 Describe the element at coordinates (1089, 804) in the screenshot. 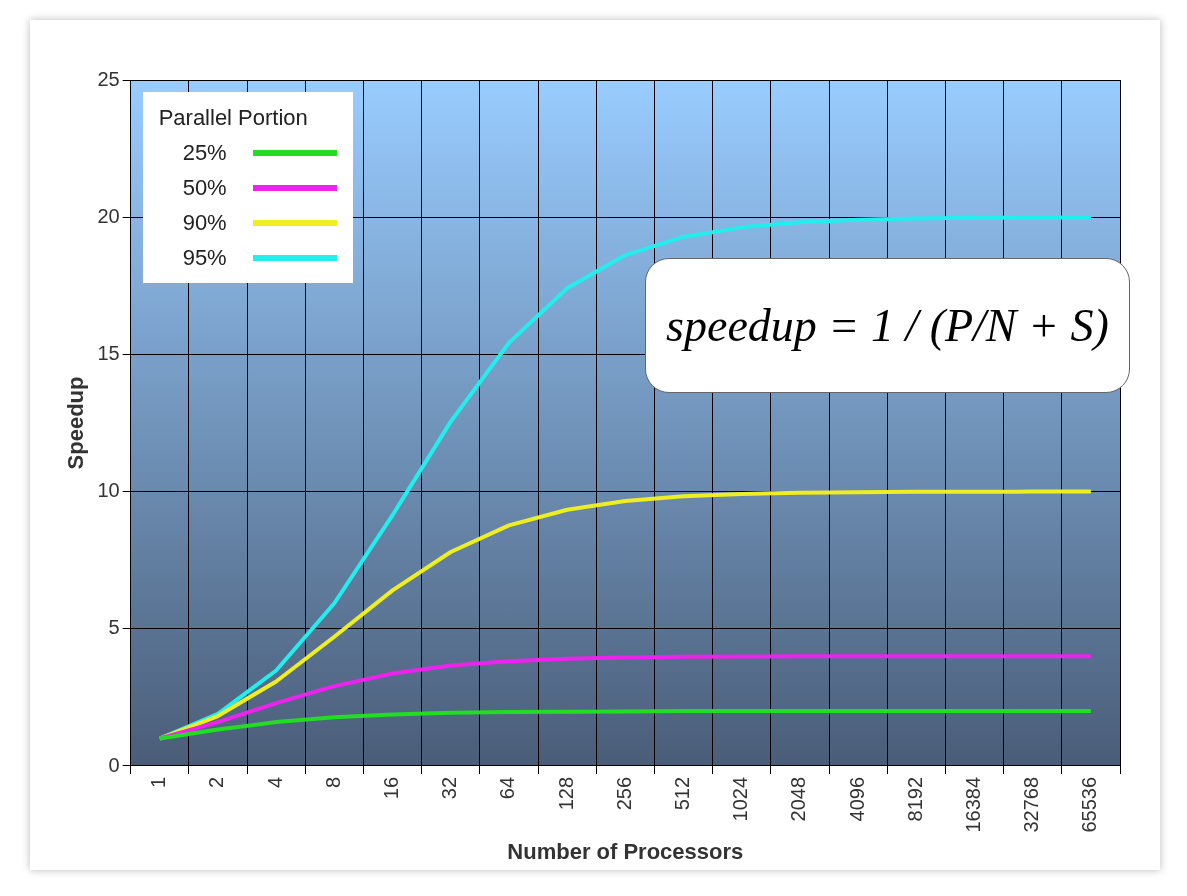

I see `x-tick-label: 65536` at that location.